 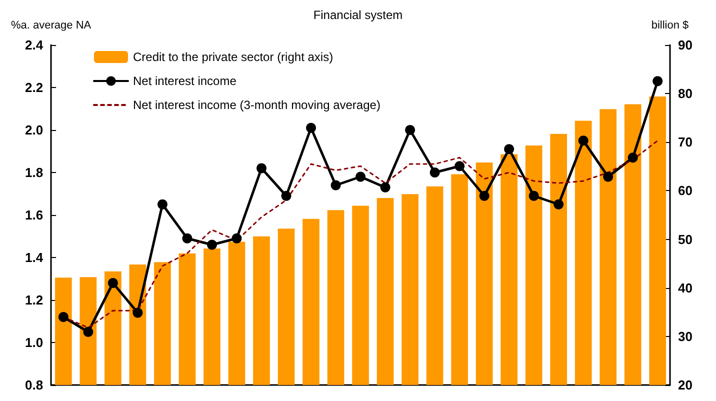 What do you see at coordinates (34, 342) in the screenshot?
I see `y-tick-label: 1.0` at bounding box center [34, 342].